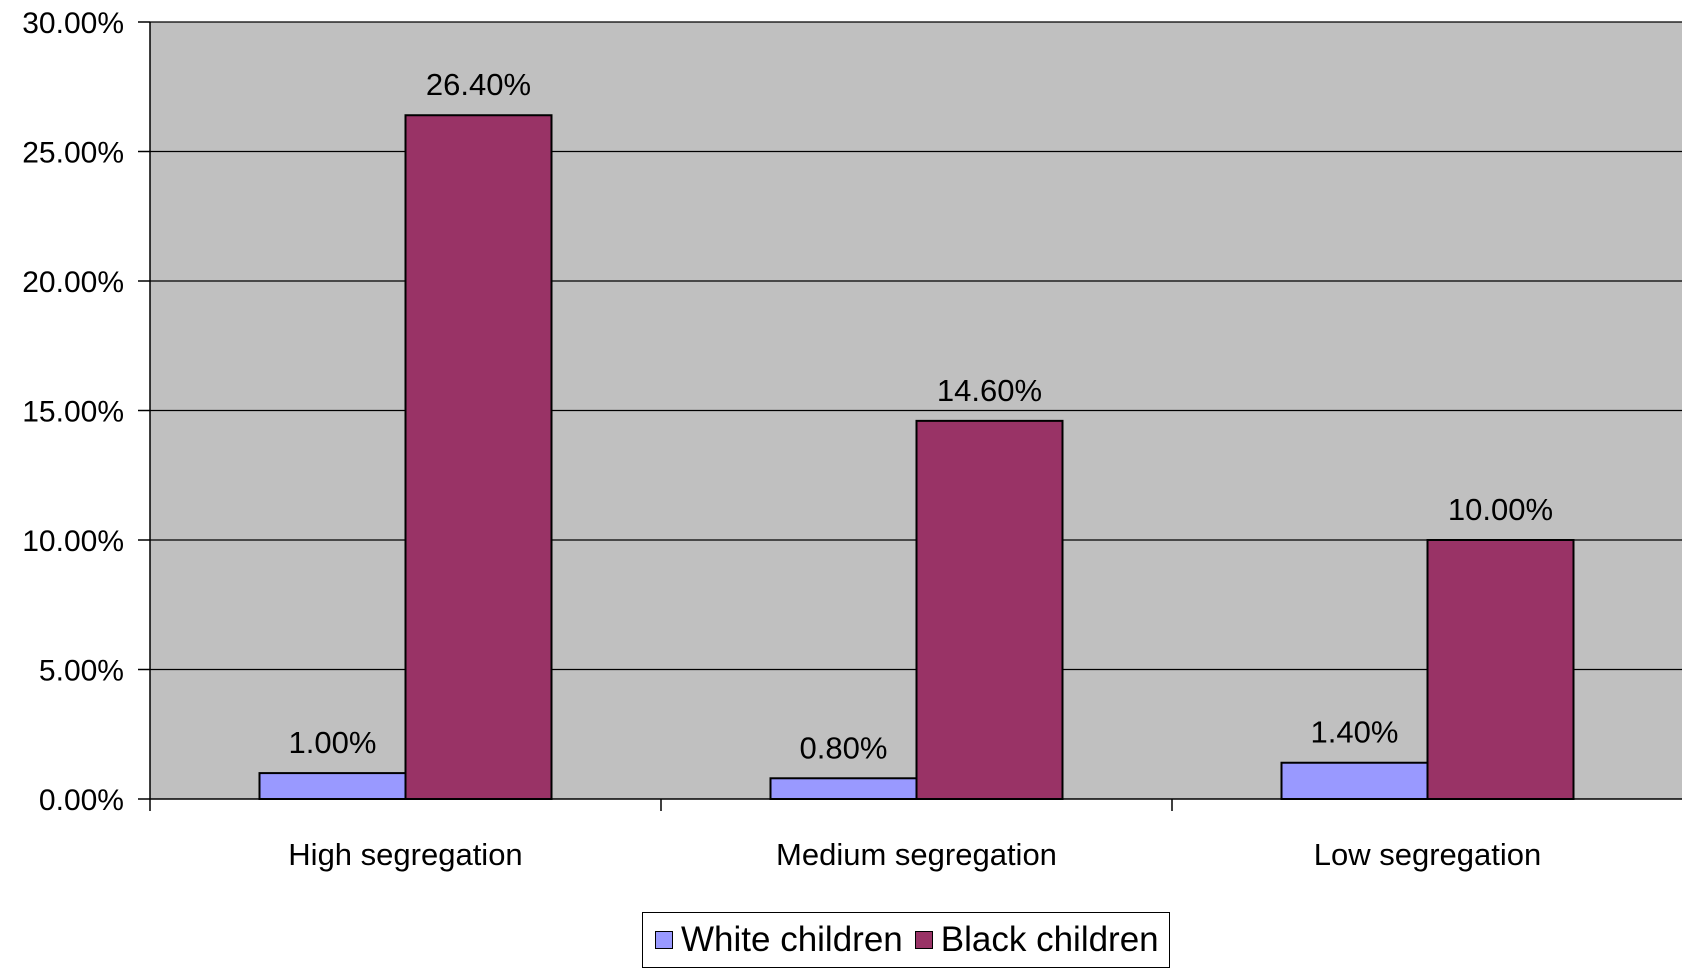  What do you see at coordinates (1355, 732) in the screenshot?
I see `data-label: 1.40%` at bounding box center [1355, 732].